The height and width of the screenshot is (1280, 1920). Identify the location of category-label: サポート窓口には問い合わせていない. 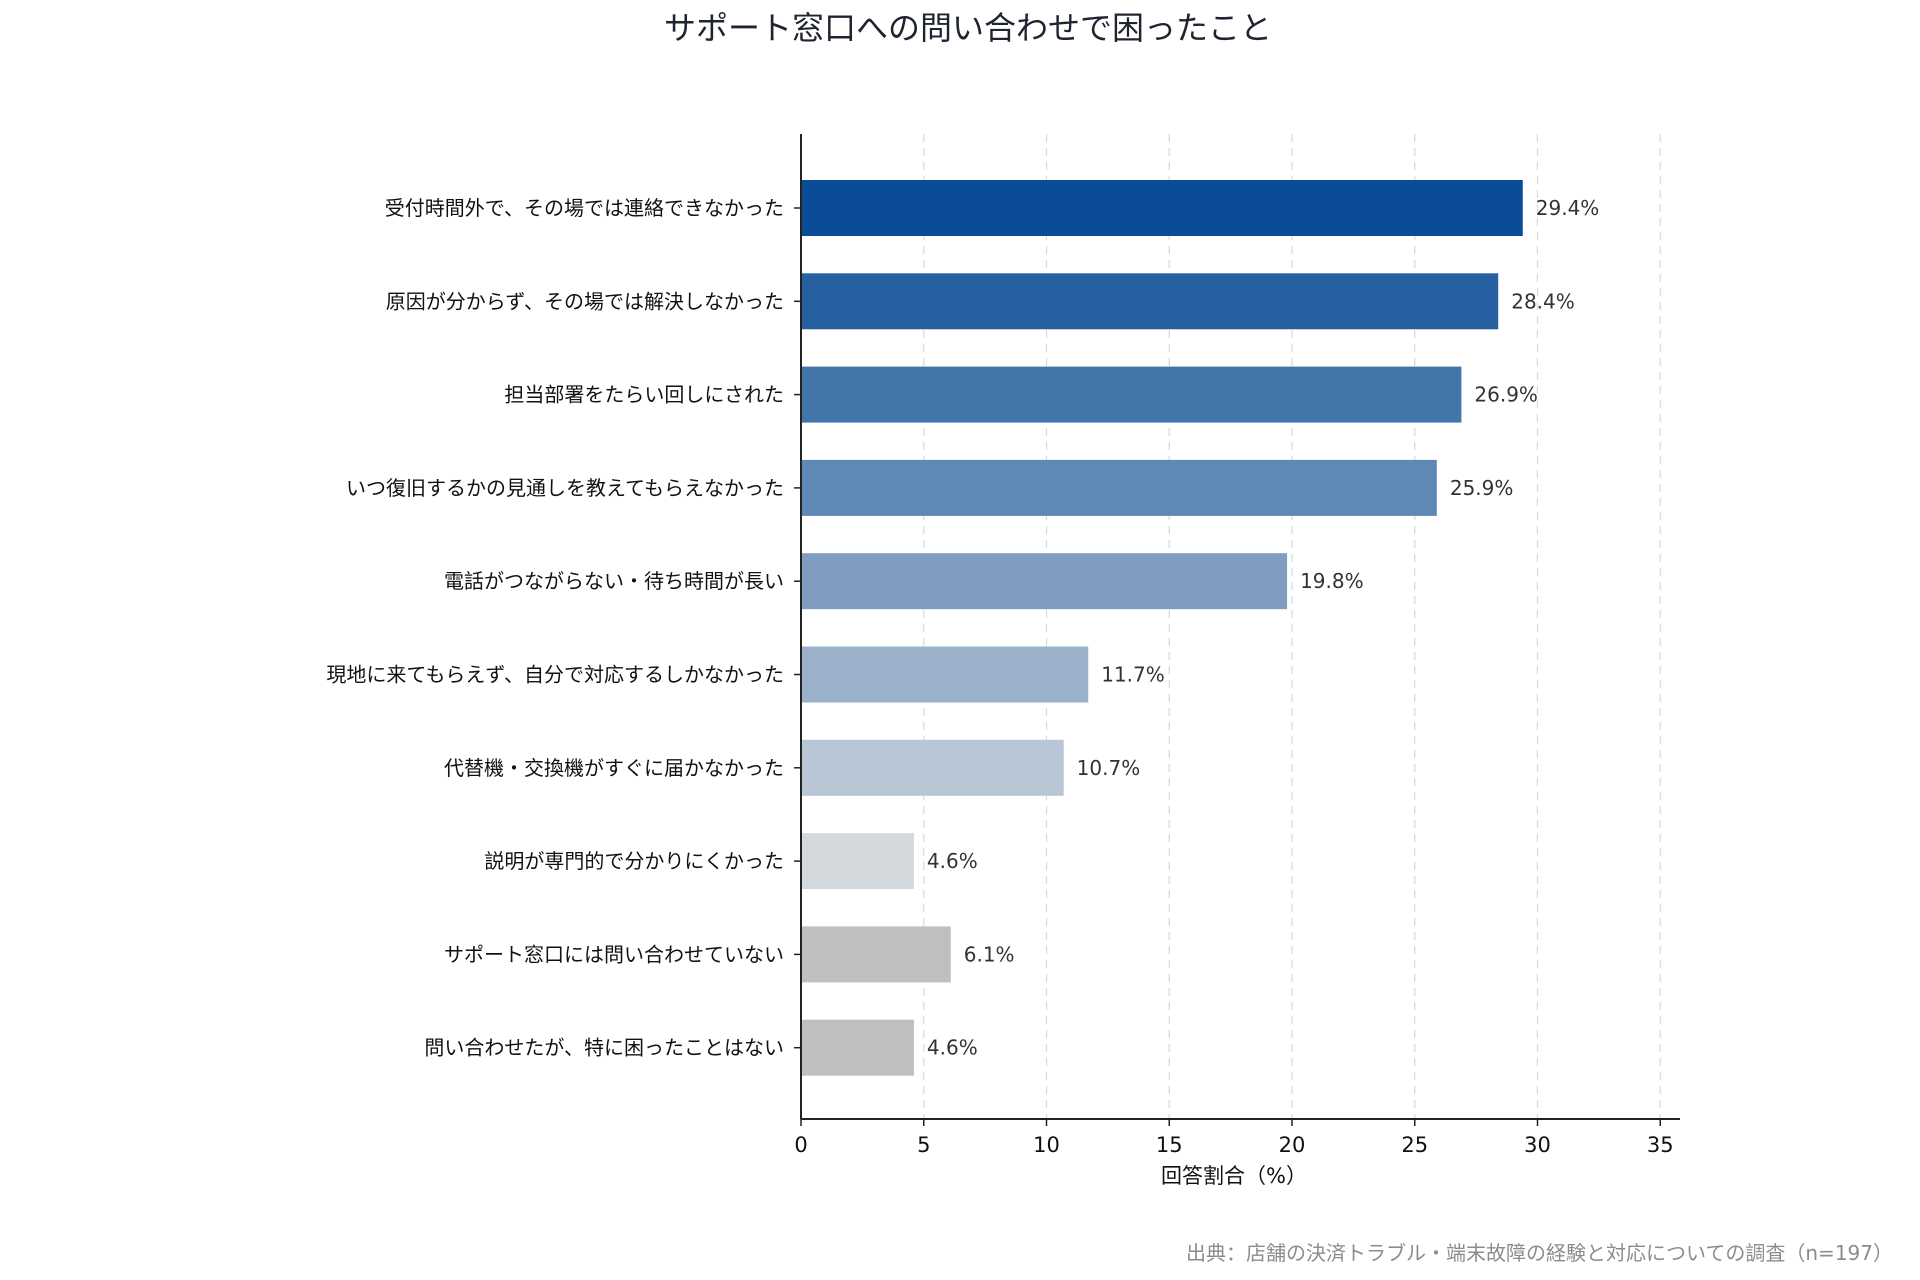
(614, 954).